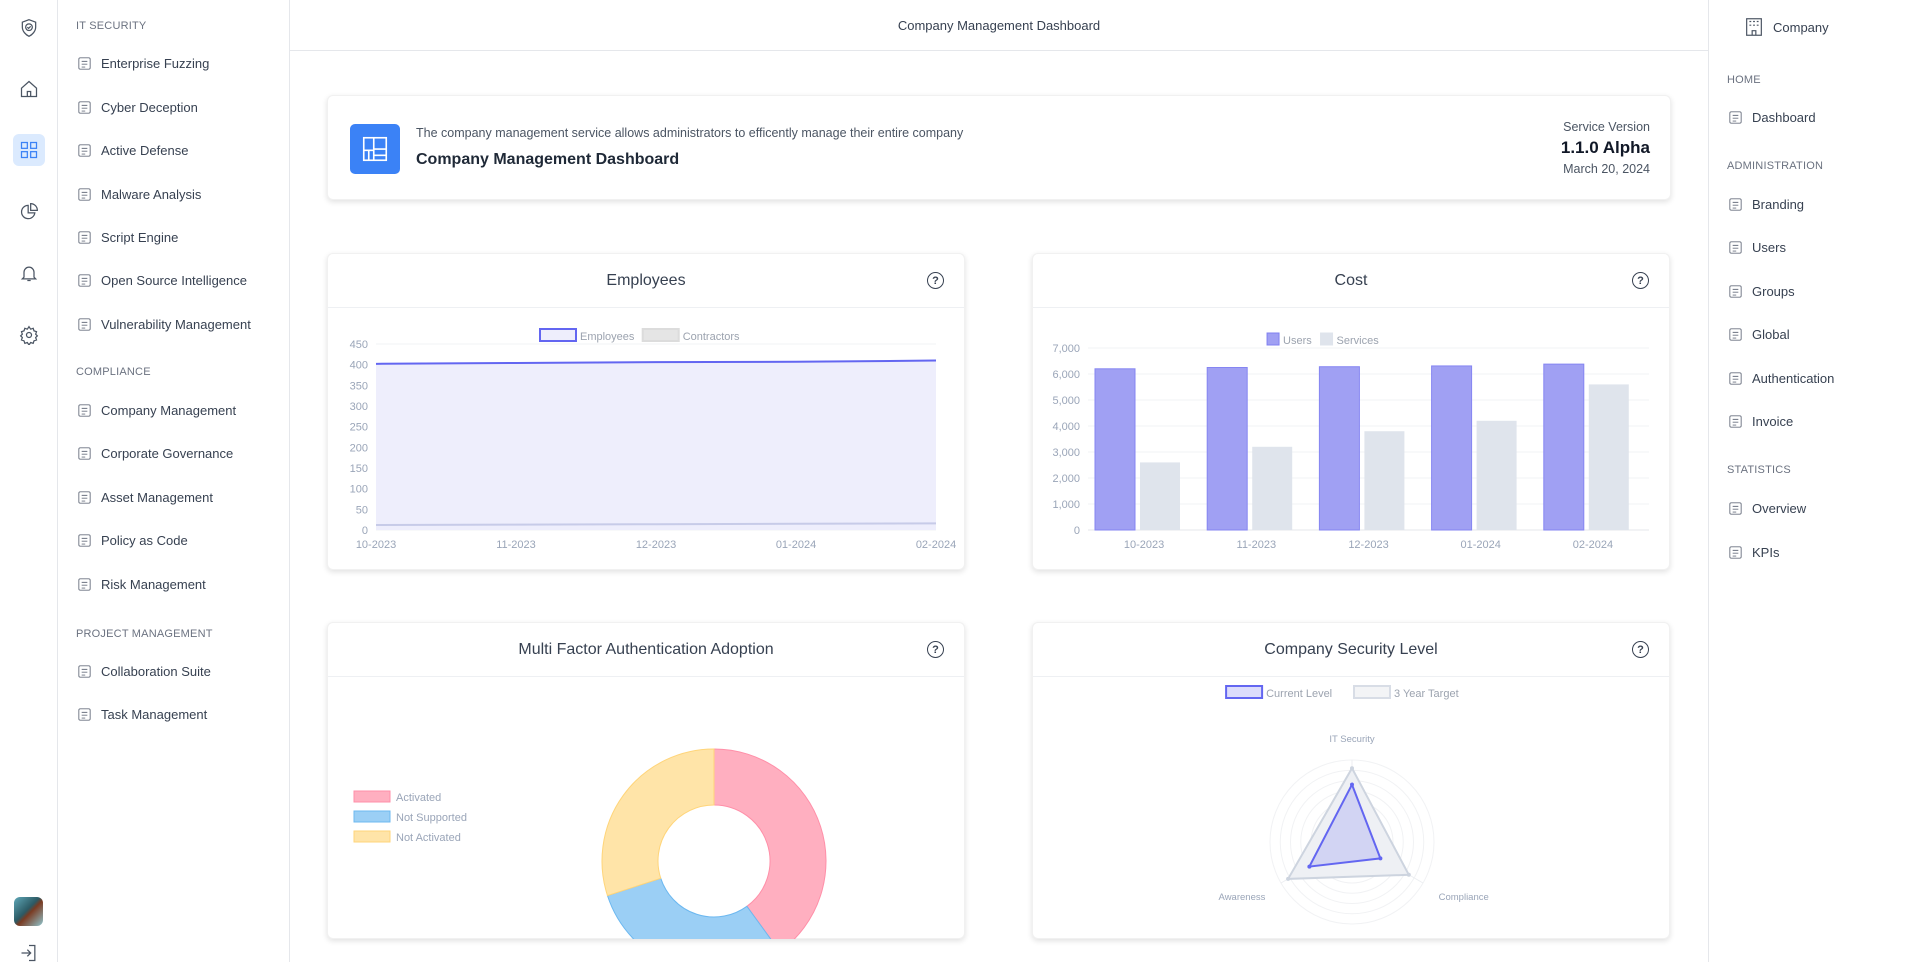  I want to click on nav-item-label: Groups, so click(1773, 291).